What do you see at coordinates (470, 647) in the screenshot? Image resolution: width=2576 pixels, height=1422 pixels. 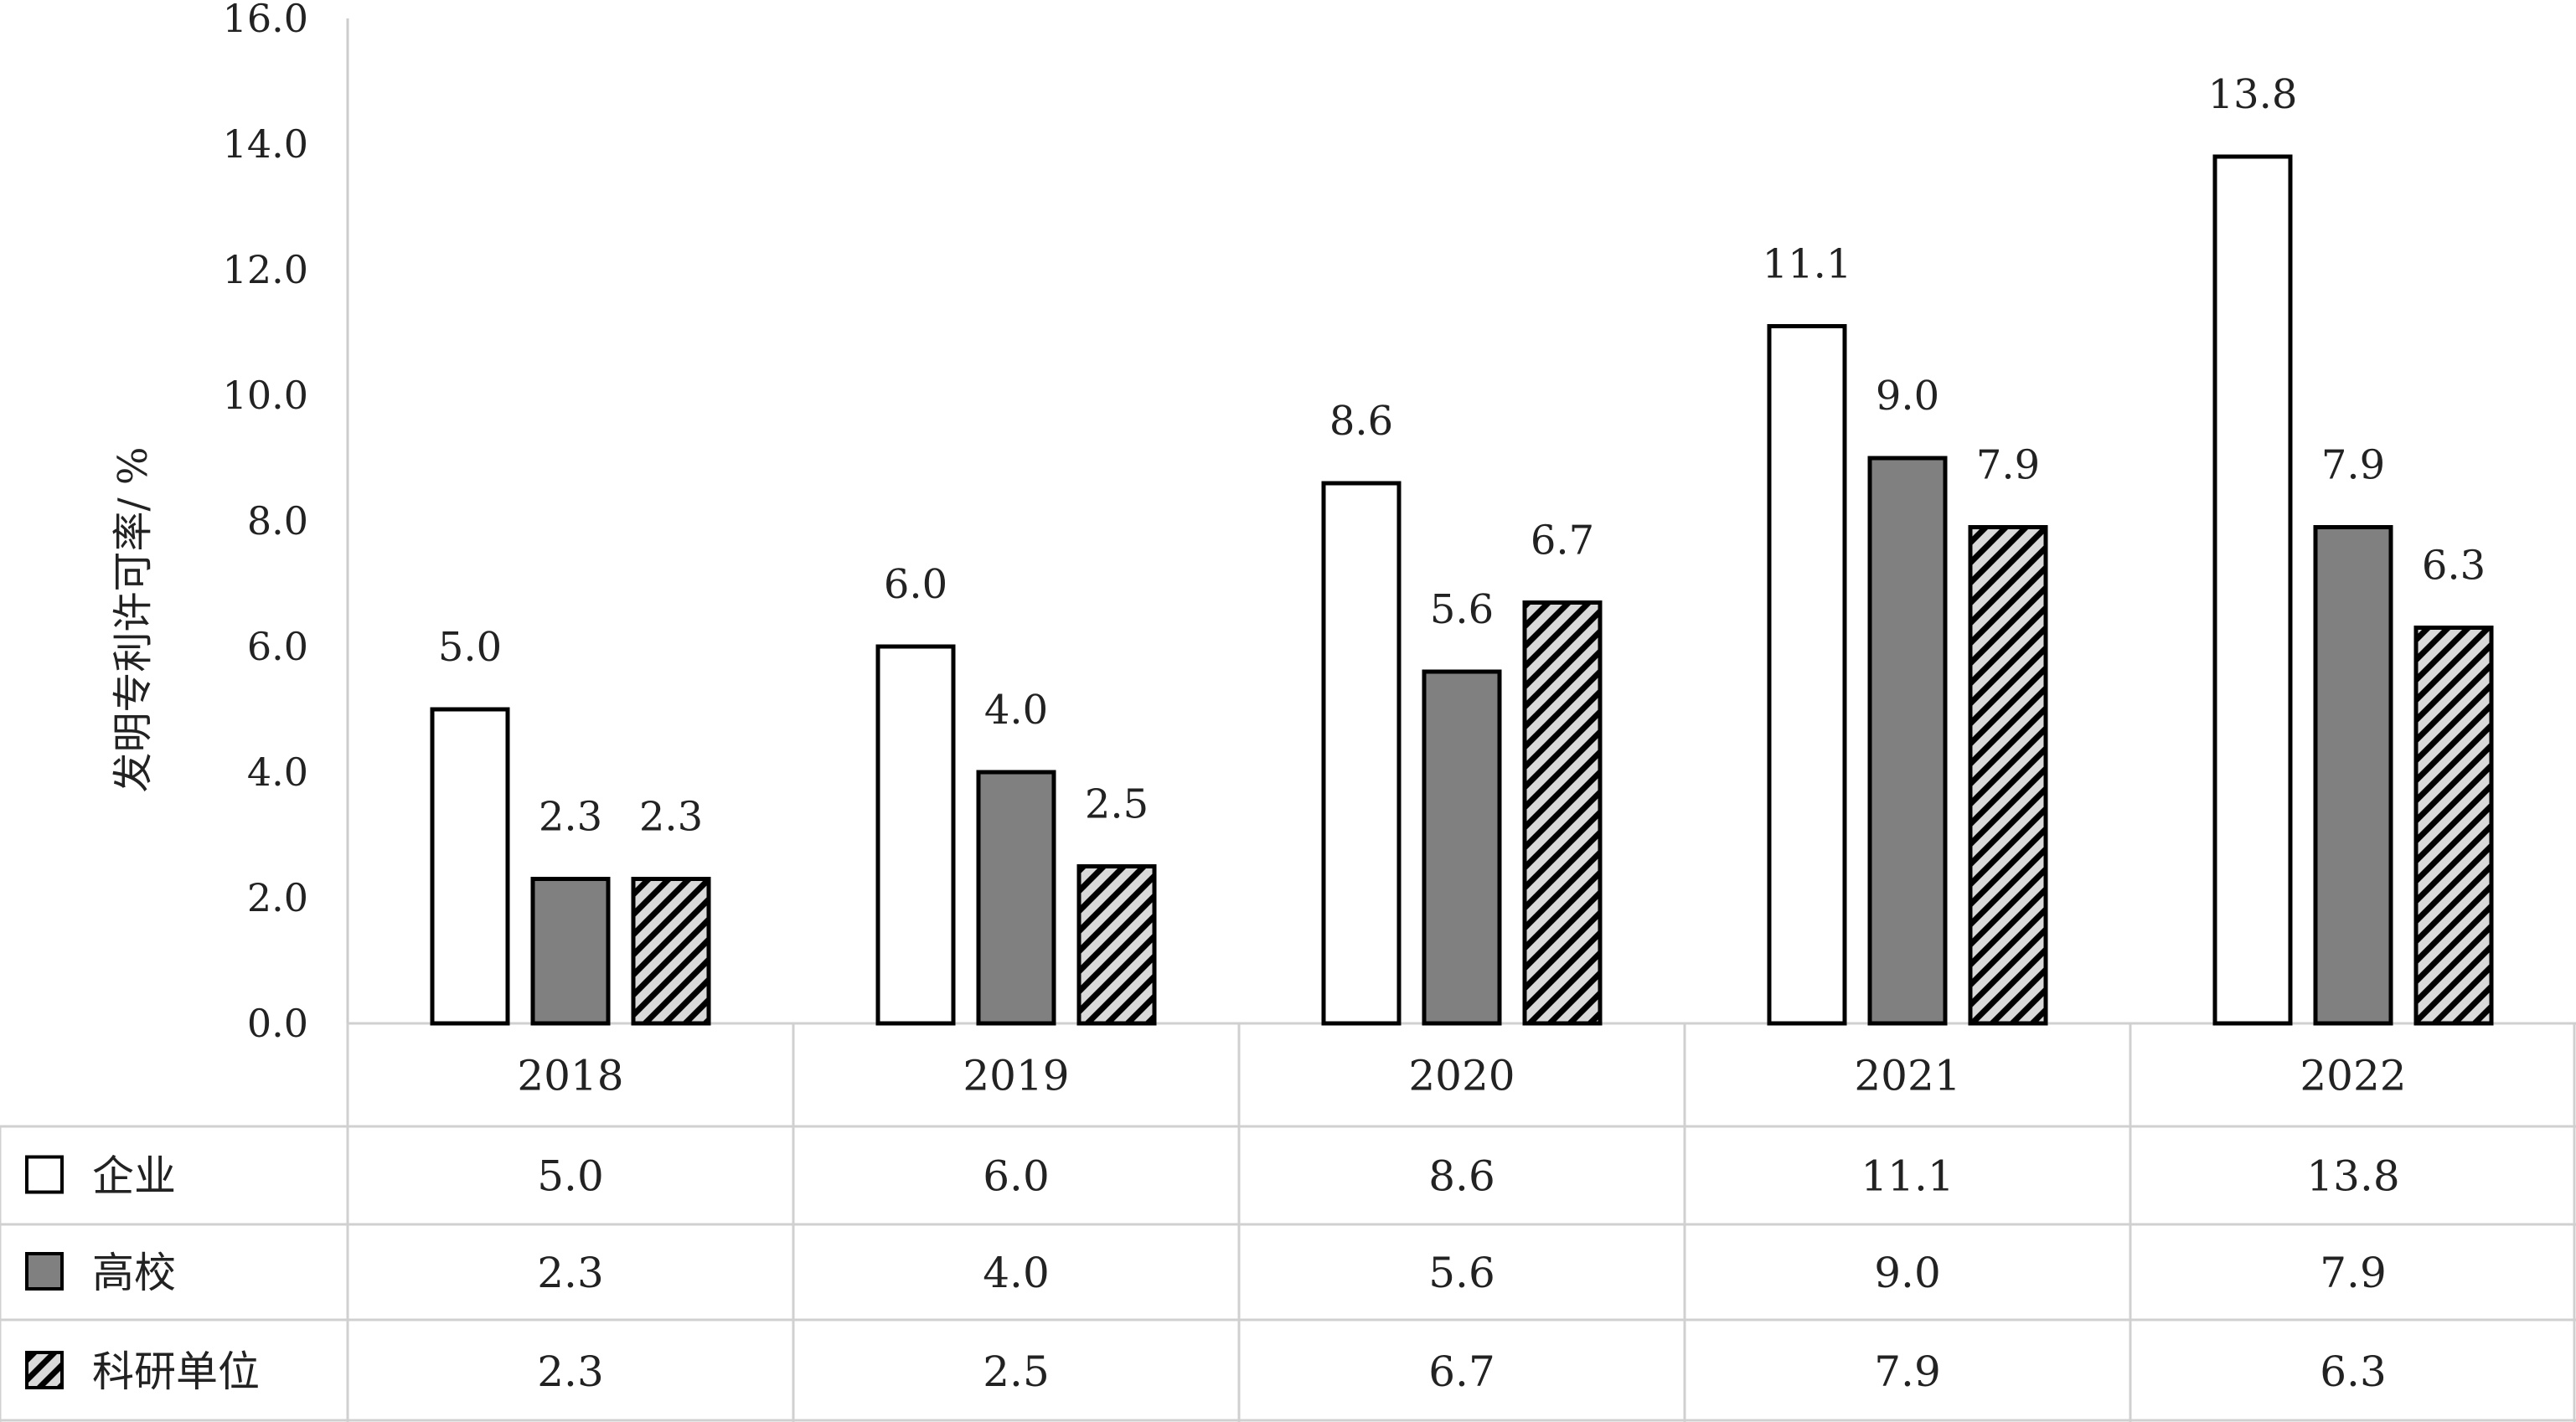 I see `data-label: 5.0` at bounding box center [470, 647].